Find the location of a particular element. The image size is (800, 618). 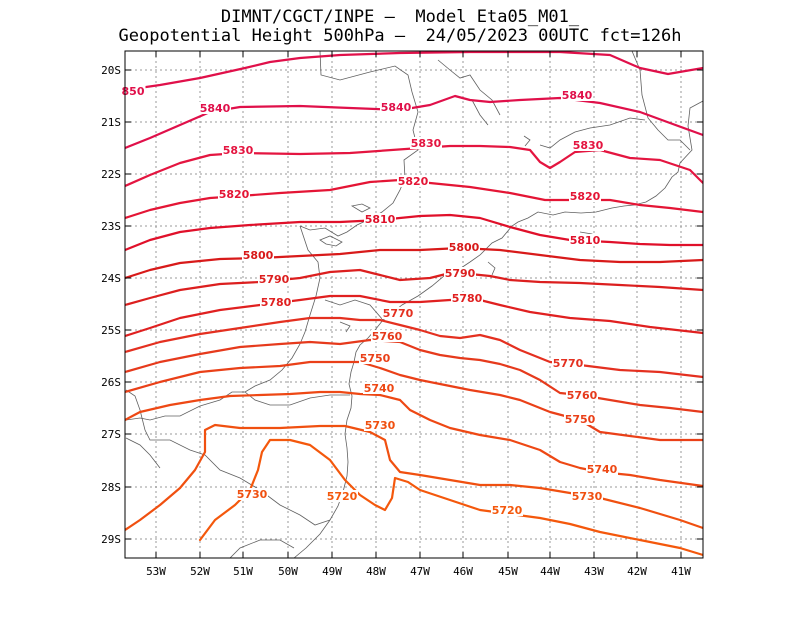

lon-tick-label: 47W is located at coordinates (420, 571).